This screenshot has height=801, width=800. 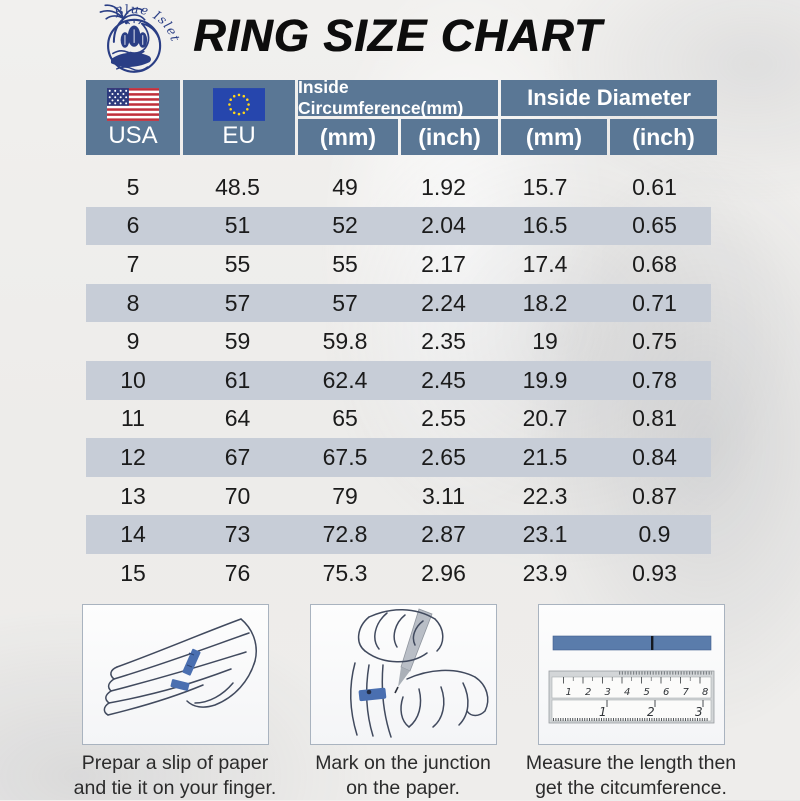 What do you see at coordinates (443, 341) in the screenshot?
I see `table-cell: 2.35` at bounding box center [443, 341].